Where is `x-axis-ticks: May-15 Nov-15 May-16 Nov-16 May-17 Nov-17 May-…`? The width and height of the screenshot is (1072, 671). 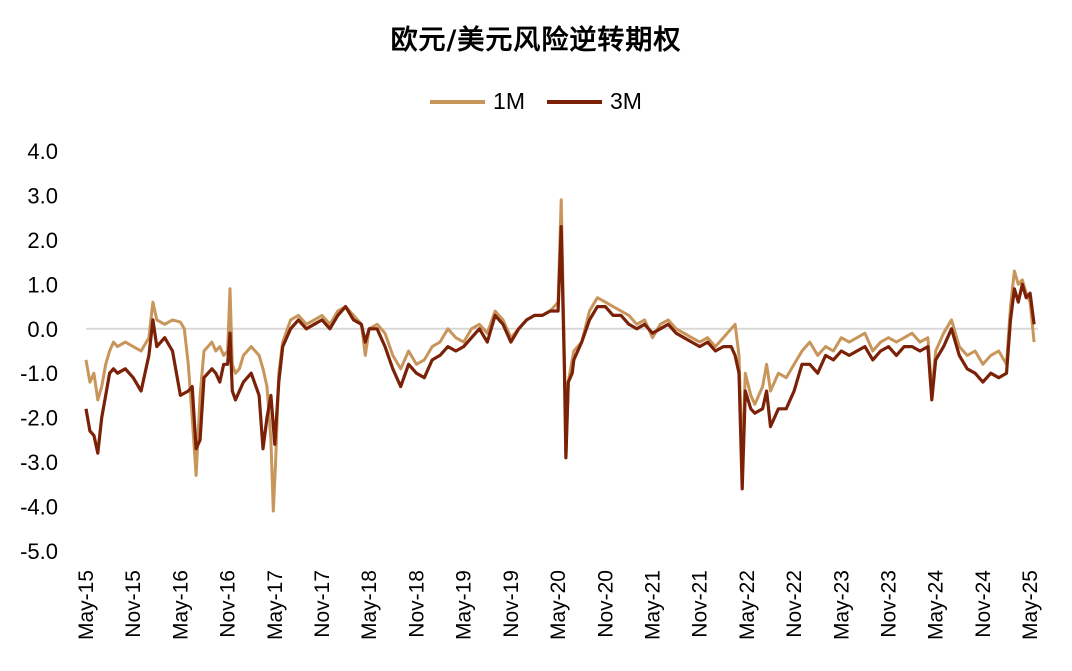
x-axis-ticks: May-15 Nov-15 May-16 Nov-16 May-17 Nov-17 May-… is located at coordinates (558, 605).